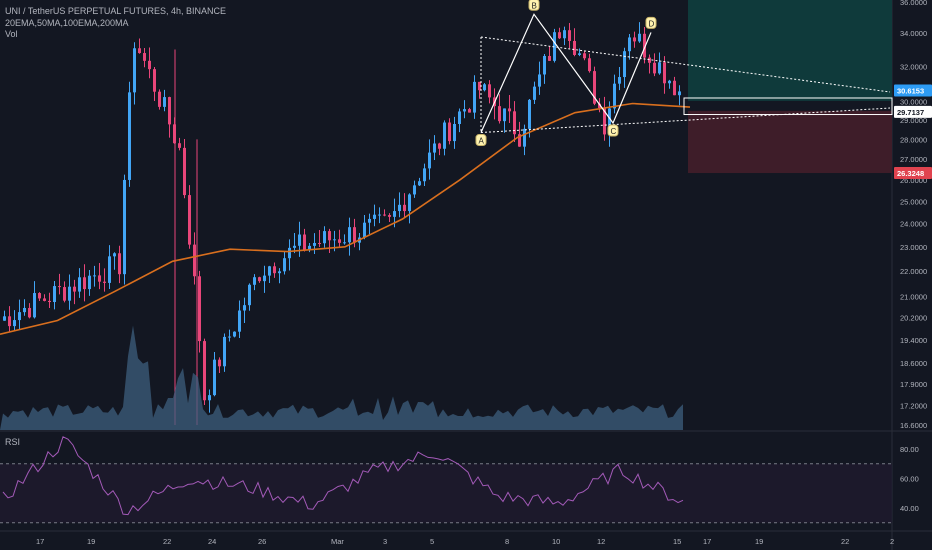  I want to click on stop-price-badge, so click(913, 173).